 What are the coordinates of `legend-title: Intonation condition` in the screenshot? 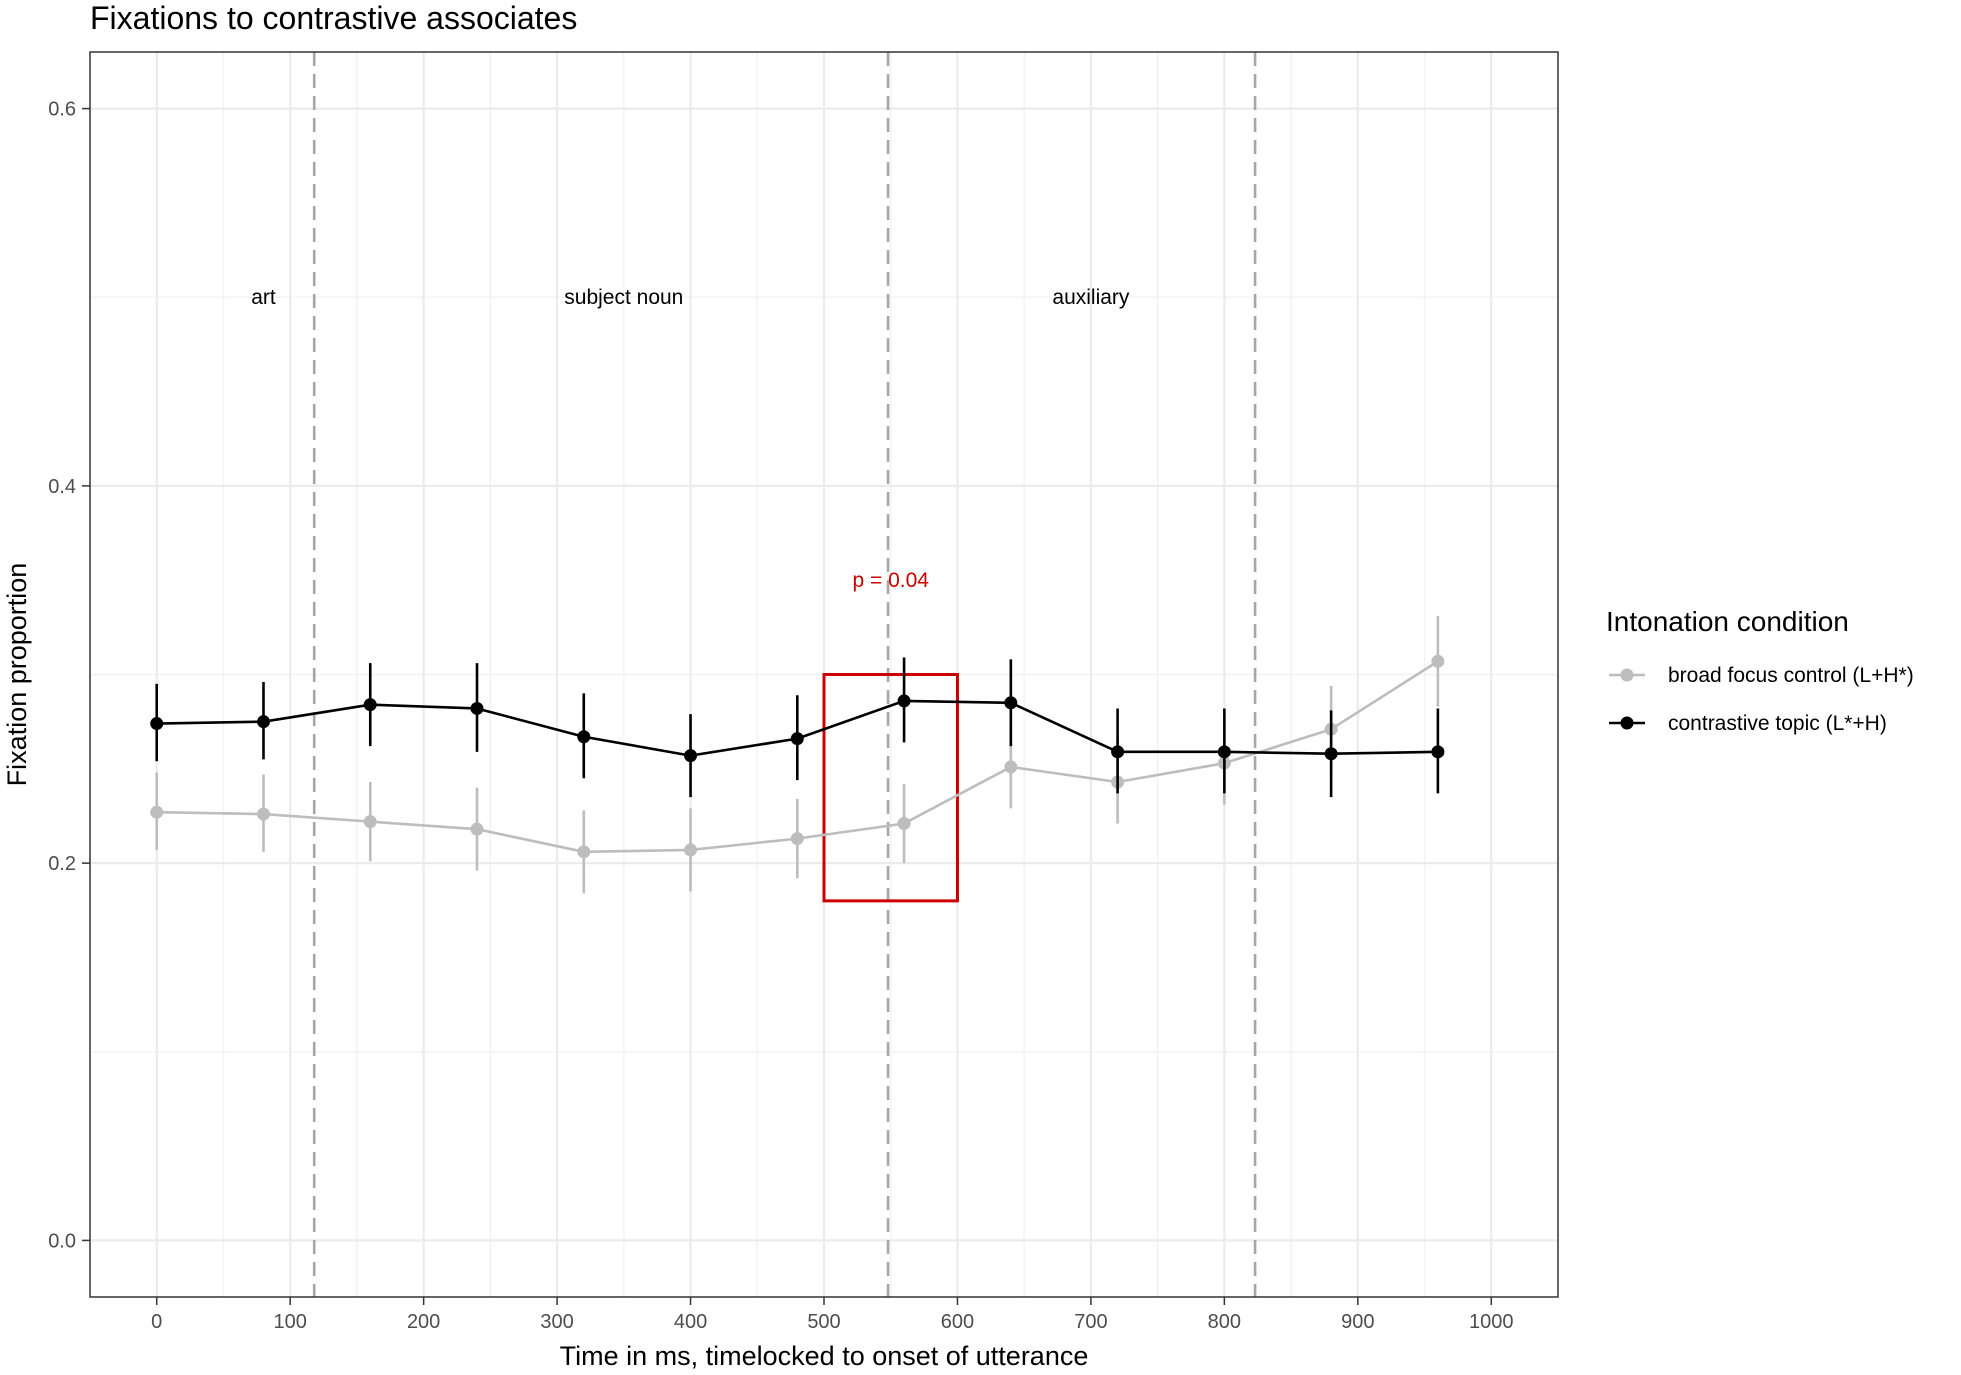 It's located at (1727, 621).